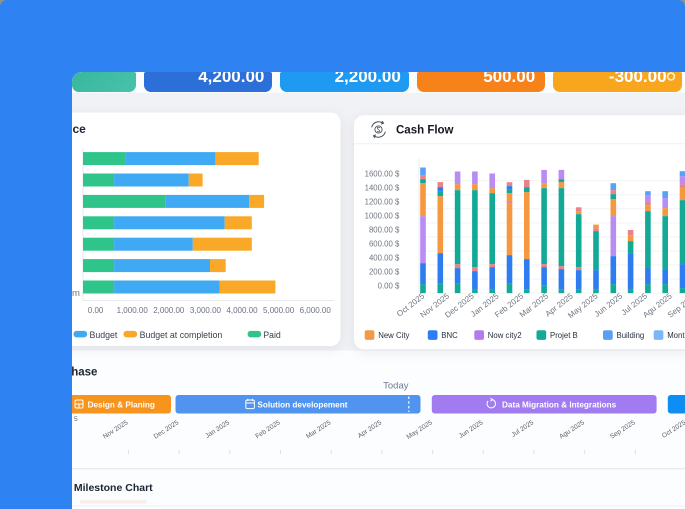 The height and width of the screenshot is (509, 685). Describe the element at coordinates (384, 271) in the screenshot. I see `svg-text: 200.00 $` at that location.